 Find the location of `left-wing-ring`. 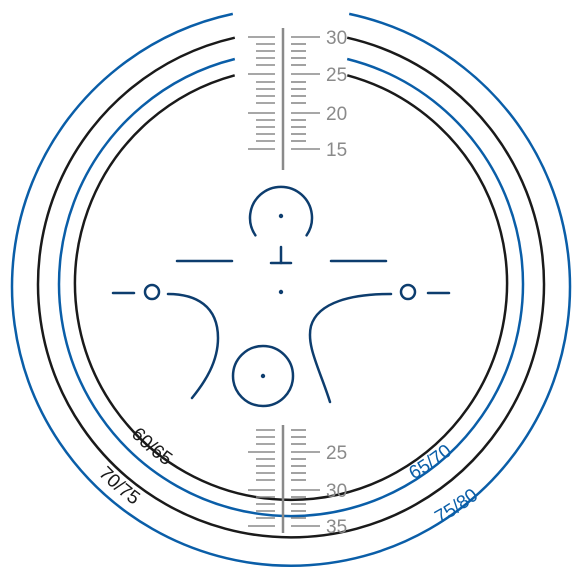

left-wing-ring is located at coordinates (152, 292).